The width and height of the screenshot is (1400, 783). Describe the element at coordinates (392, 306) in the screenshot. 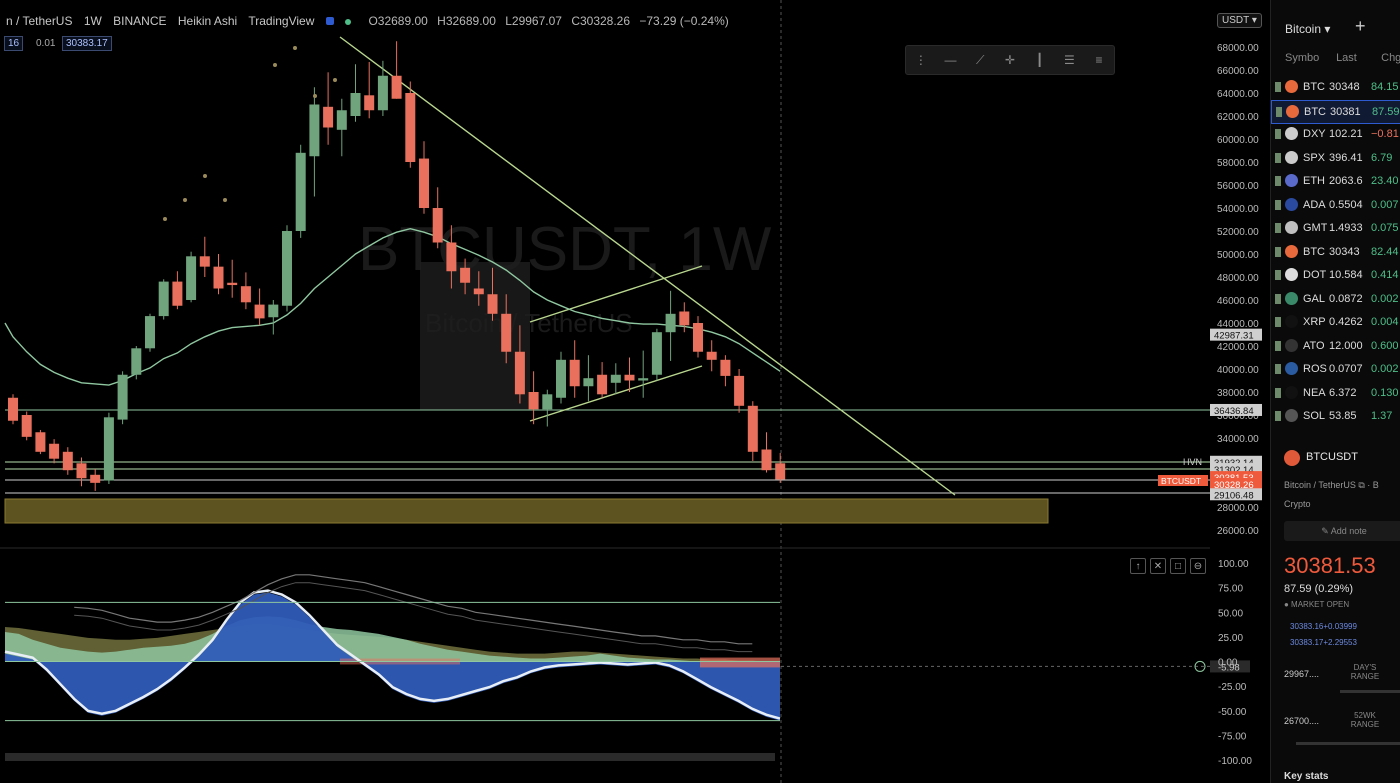

I see `moving-average-line` at that location.